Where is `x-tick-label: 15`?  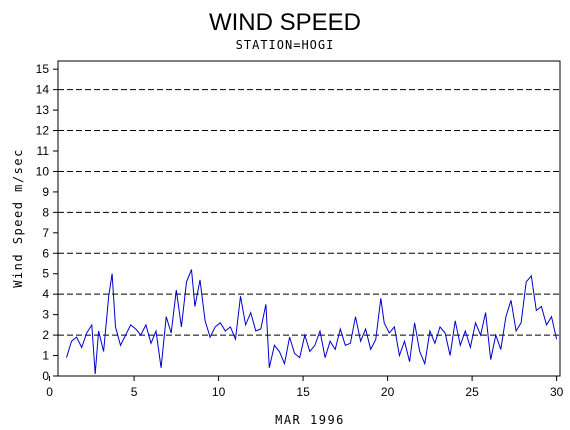 x-tick-label: 15 is located at coordinates (303, 392).